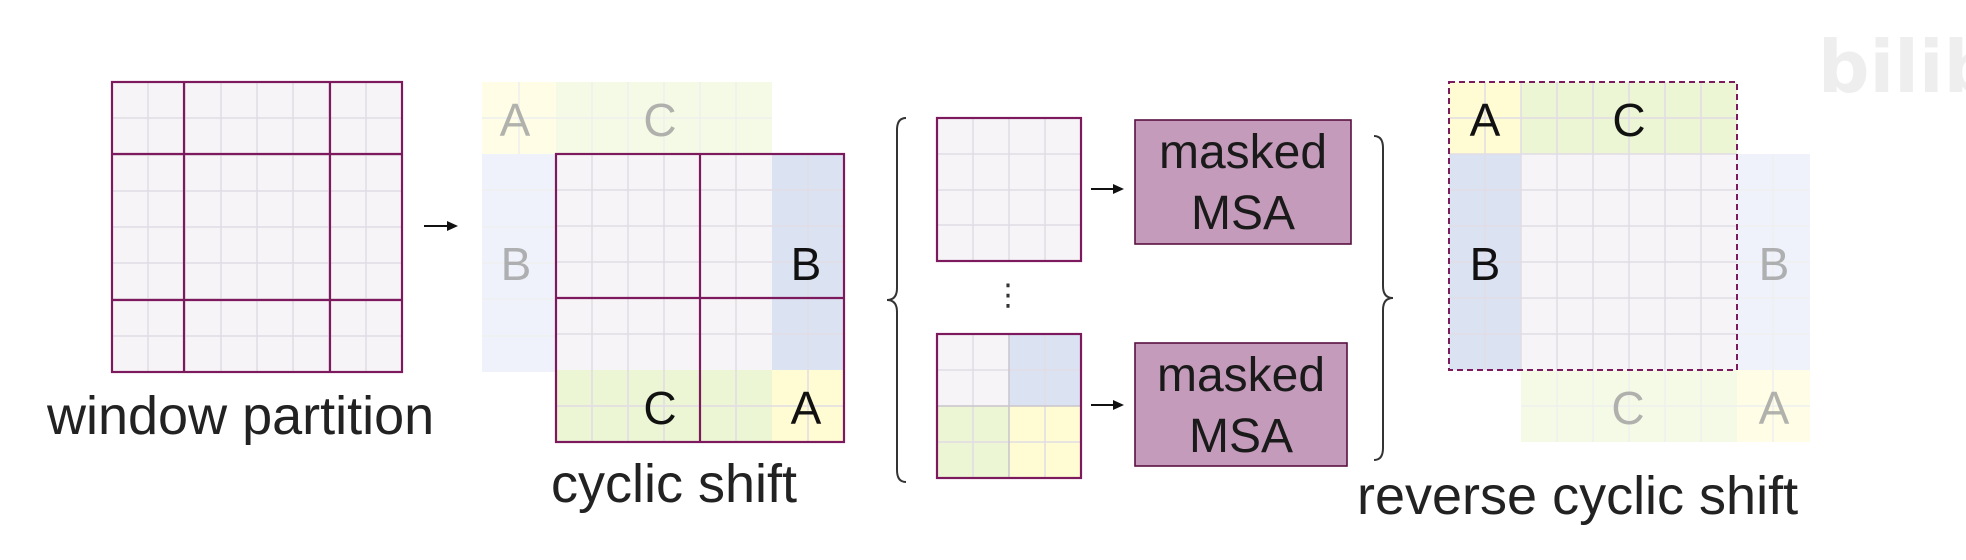 The height and width of the screenshot is (560, 1966). I want to click on window-partition-panel: window partition, so click(240, 263).